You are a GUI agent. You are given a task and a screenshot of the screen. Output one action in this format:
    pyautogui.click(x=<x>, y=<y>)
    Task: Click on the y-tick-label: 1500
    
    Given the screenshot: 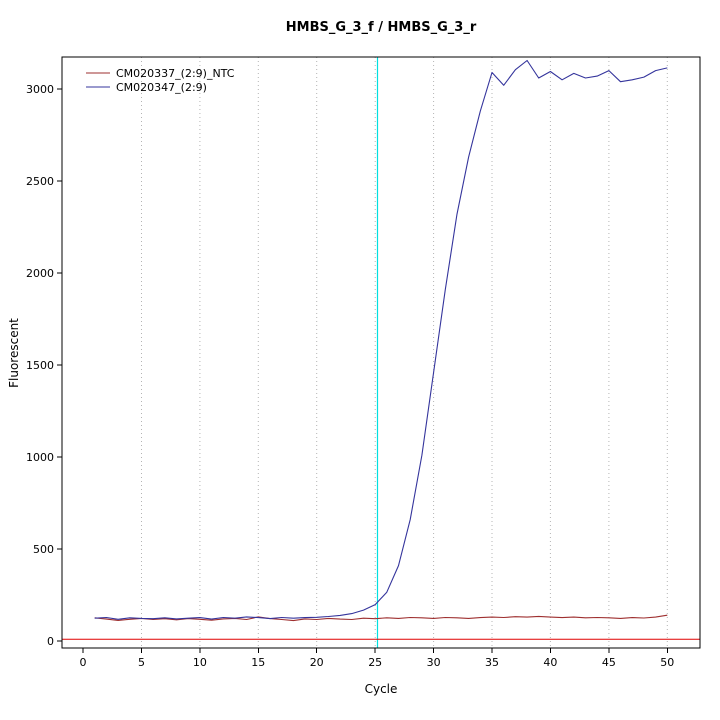 What is the action you would take?
    pyautogui.click(x=40, y=365)
    